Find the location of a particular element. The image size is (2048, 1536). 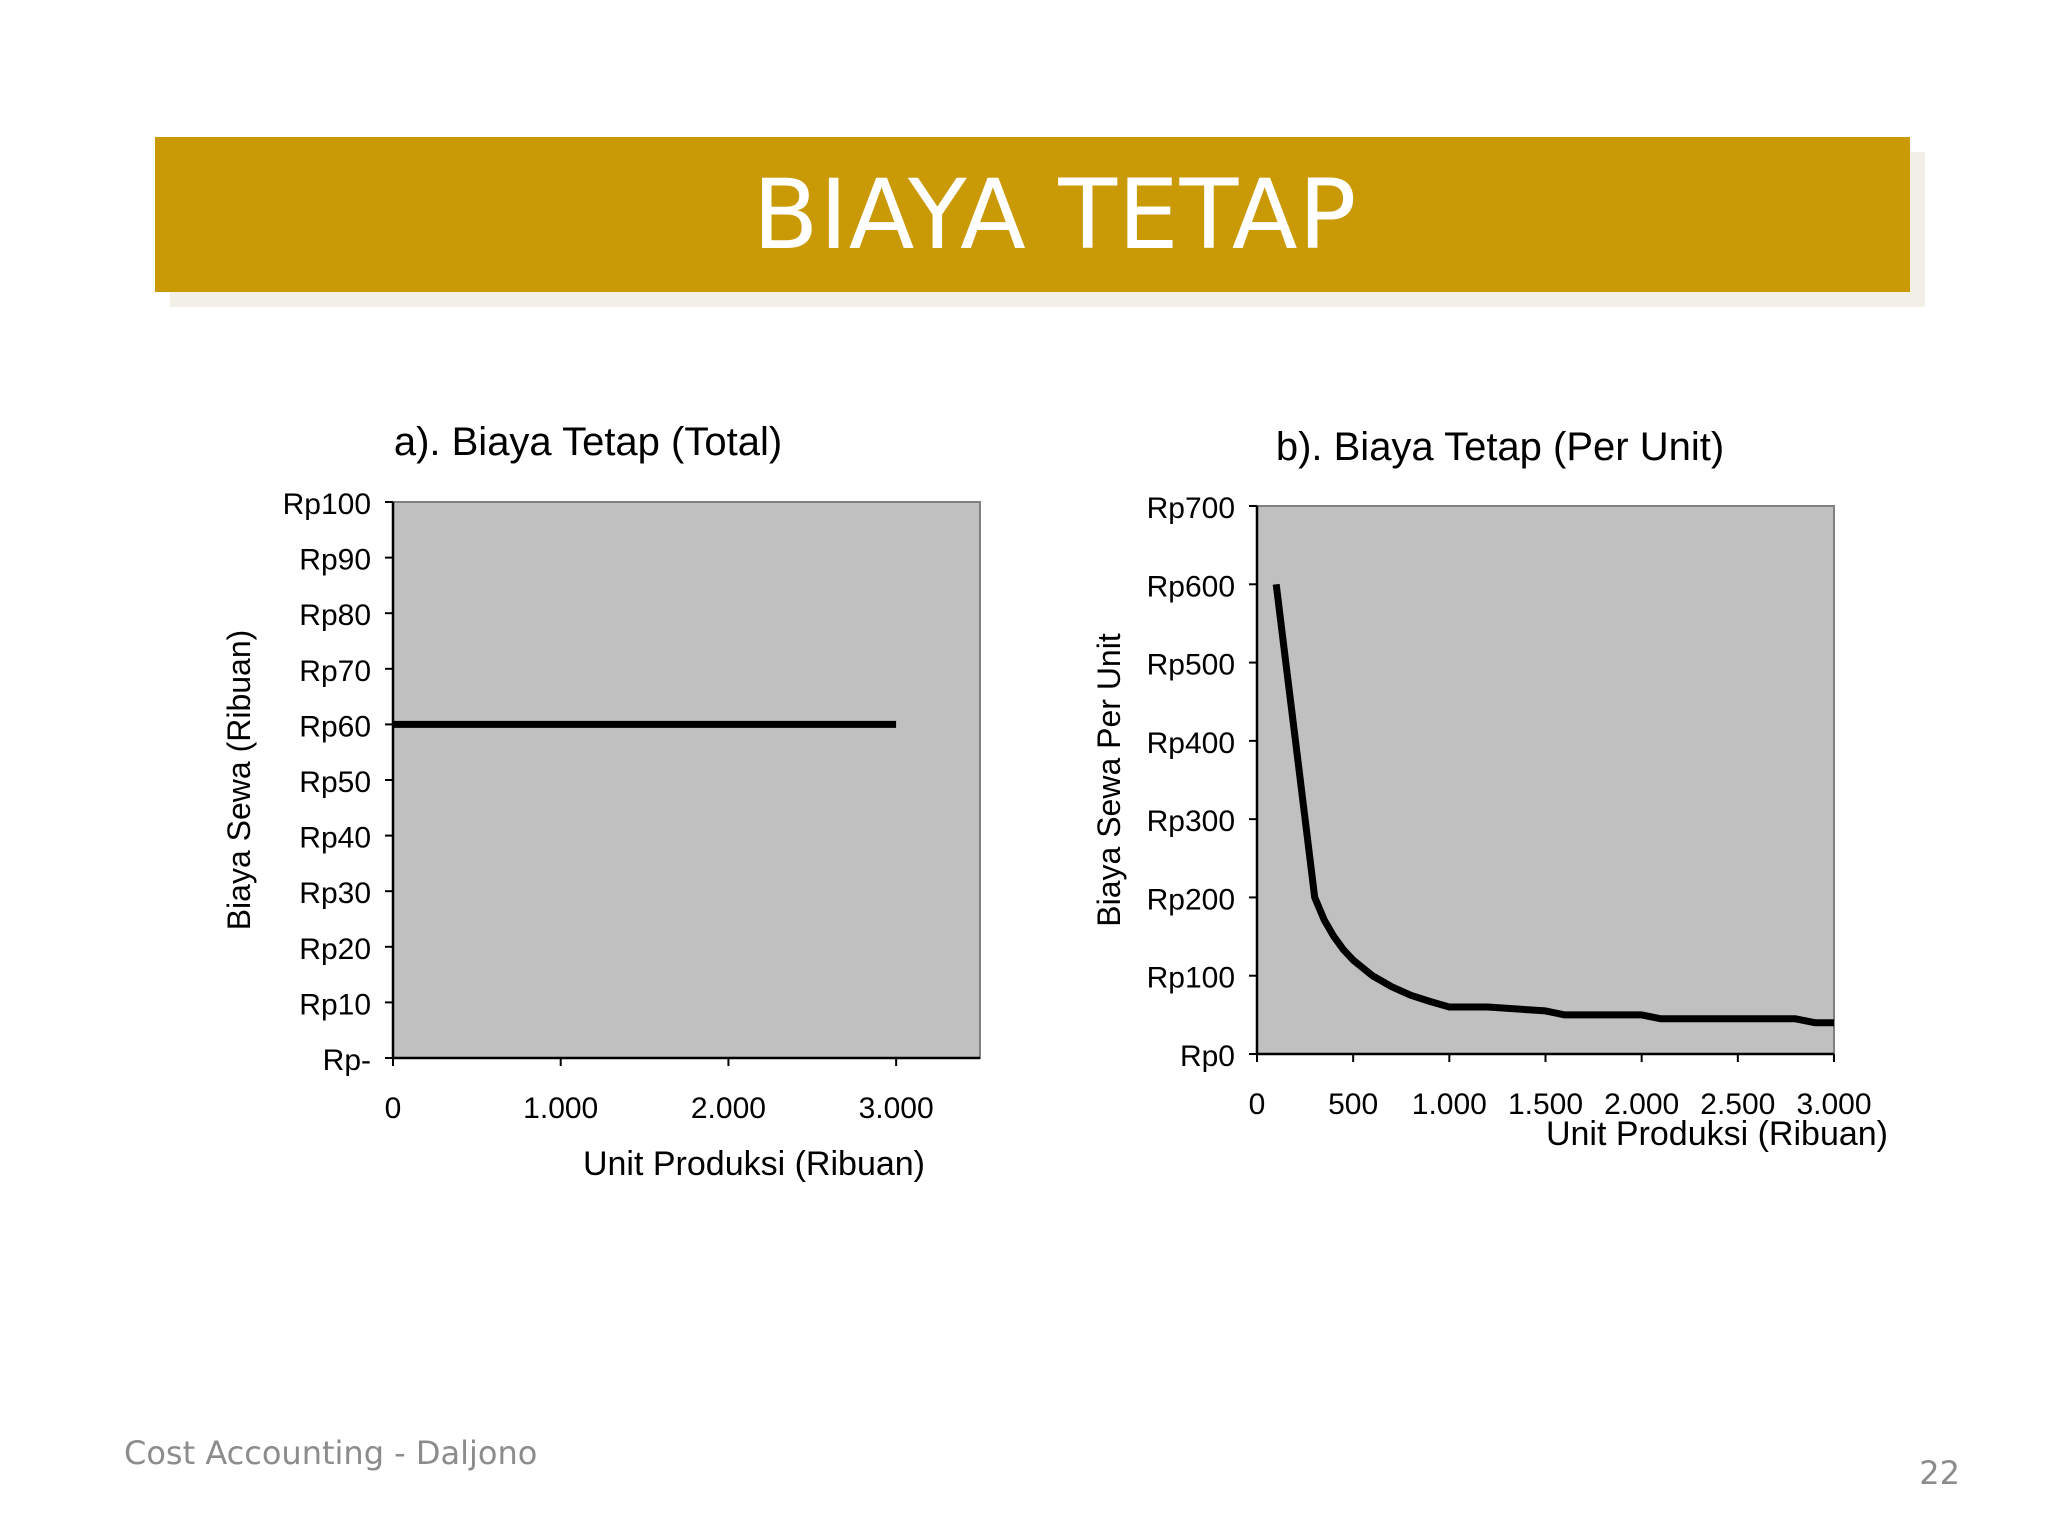

page-number: 22 is located at coordinates (1939, 1473).